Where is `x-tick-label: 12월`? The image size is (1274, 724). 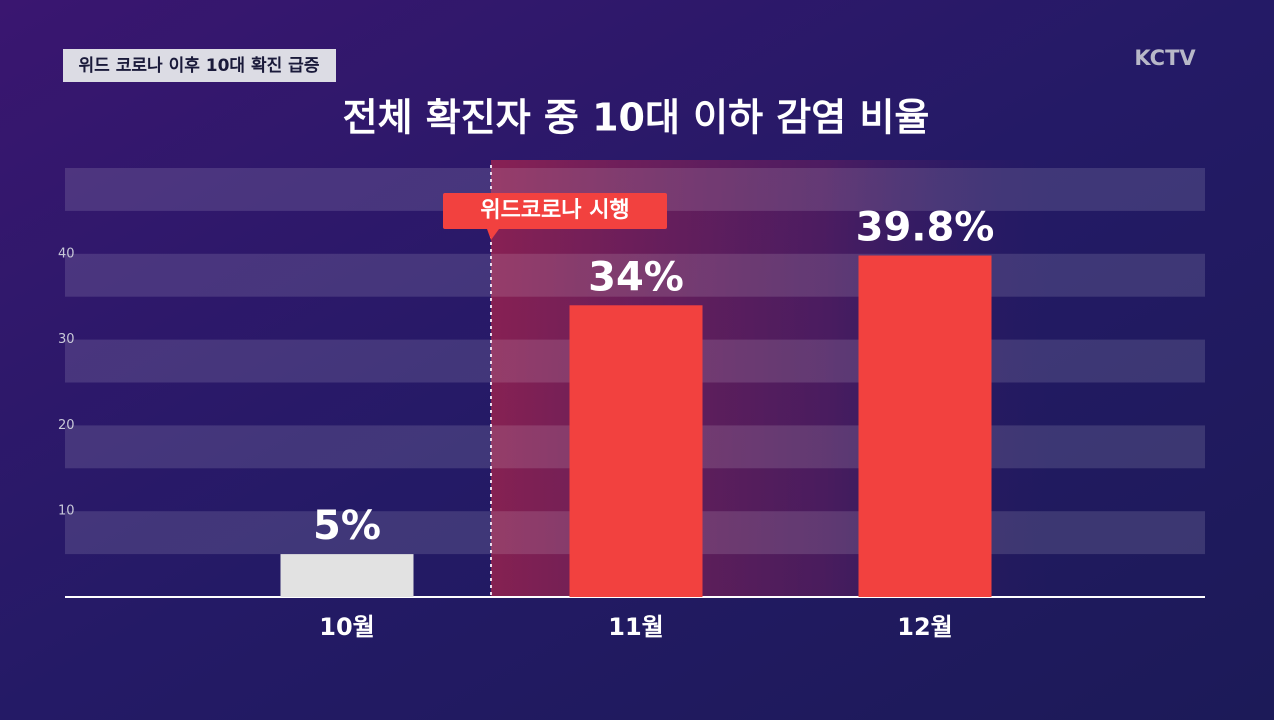 x-tick-label: 12월 is located at coordinates (924, 627).